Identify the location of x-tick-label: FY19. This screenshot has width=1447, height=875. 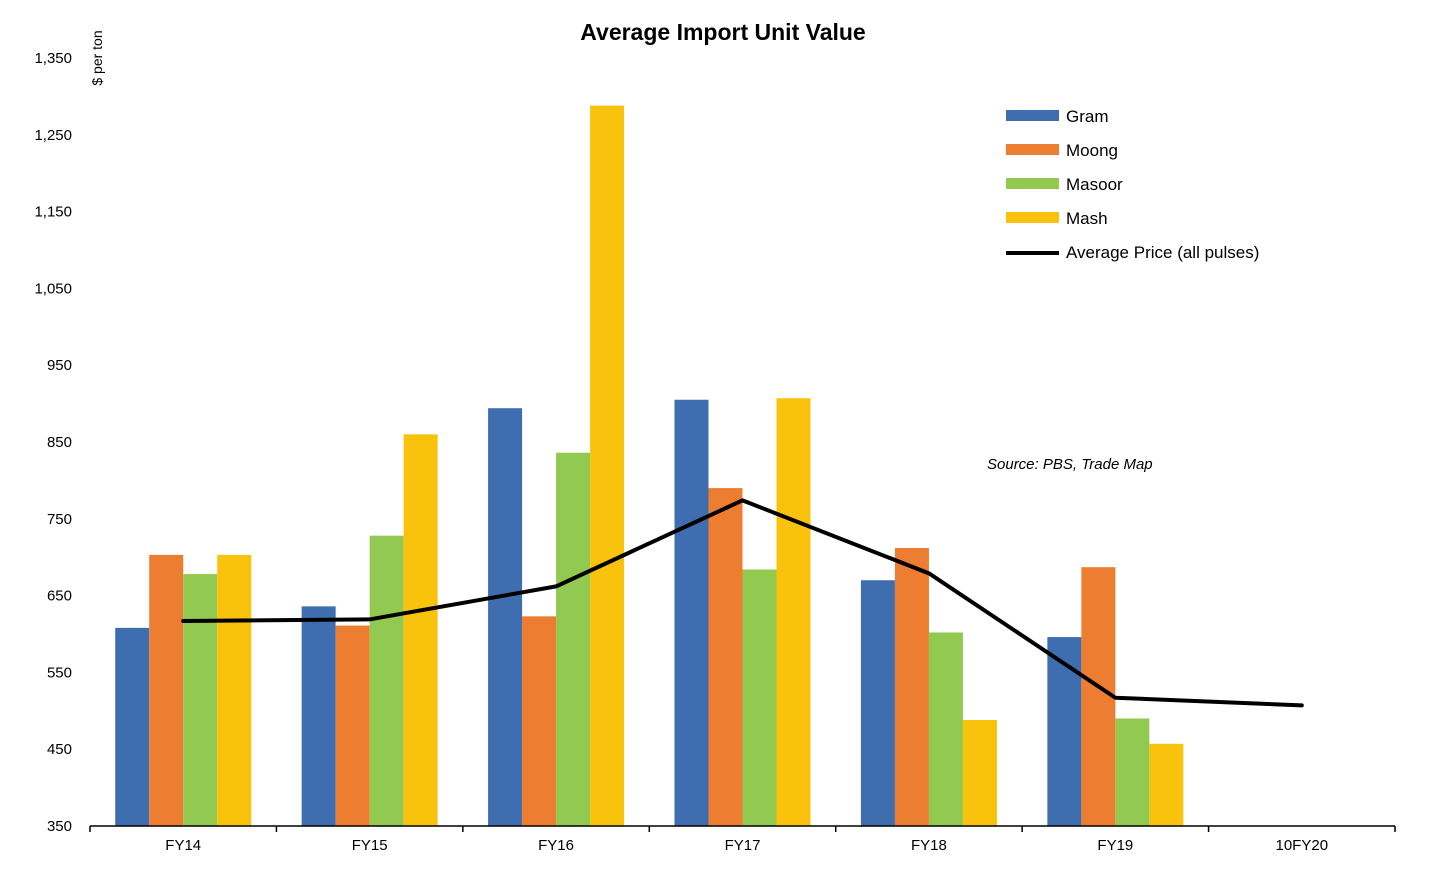
(1115, 845).